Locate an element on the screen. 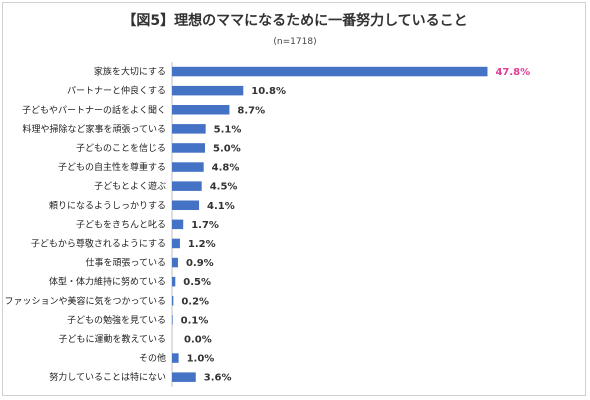  value-label: 1.7% is located at coordinates (205, 225).